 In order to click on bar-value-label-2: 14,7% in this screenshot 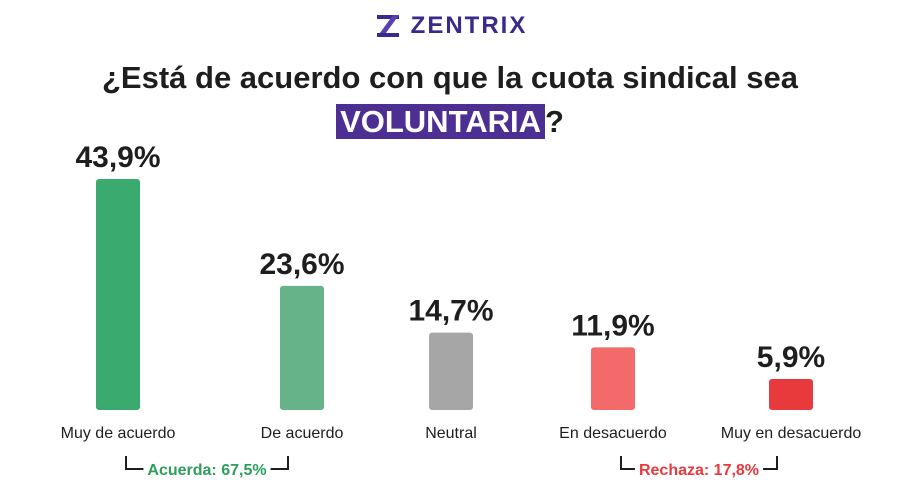, I will do `click(450, 311)`.